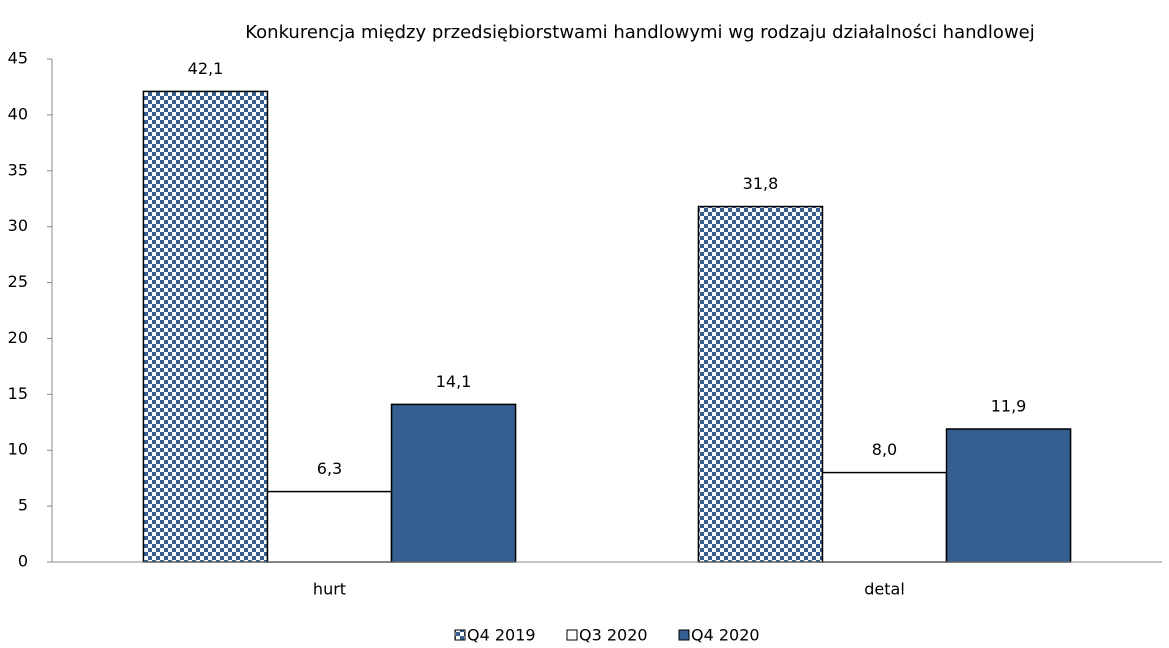 The height and width of the screenshot is (648, 1169). What do you see at coordinates (454, 381) in the screenshot?
I see `data-label: 14,1` at bounding box center [454, 381].